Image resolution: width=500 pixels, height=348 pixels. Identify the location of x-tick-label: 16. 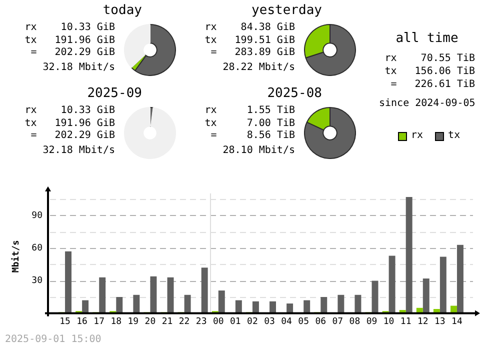
(82, 322).